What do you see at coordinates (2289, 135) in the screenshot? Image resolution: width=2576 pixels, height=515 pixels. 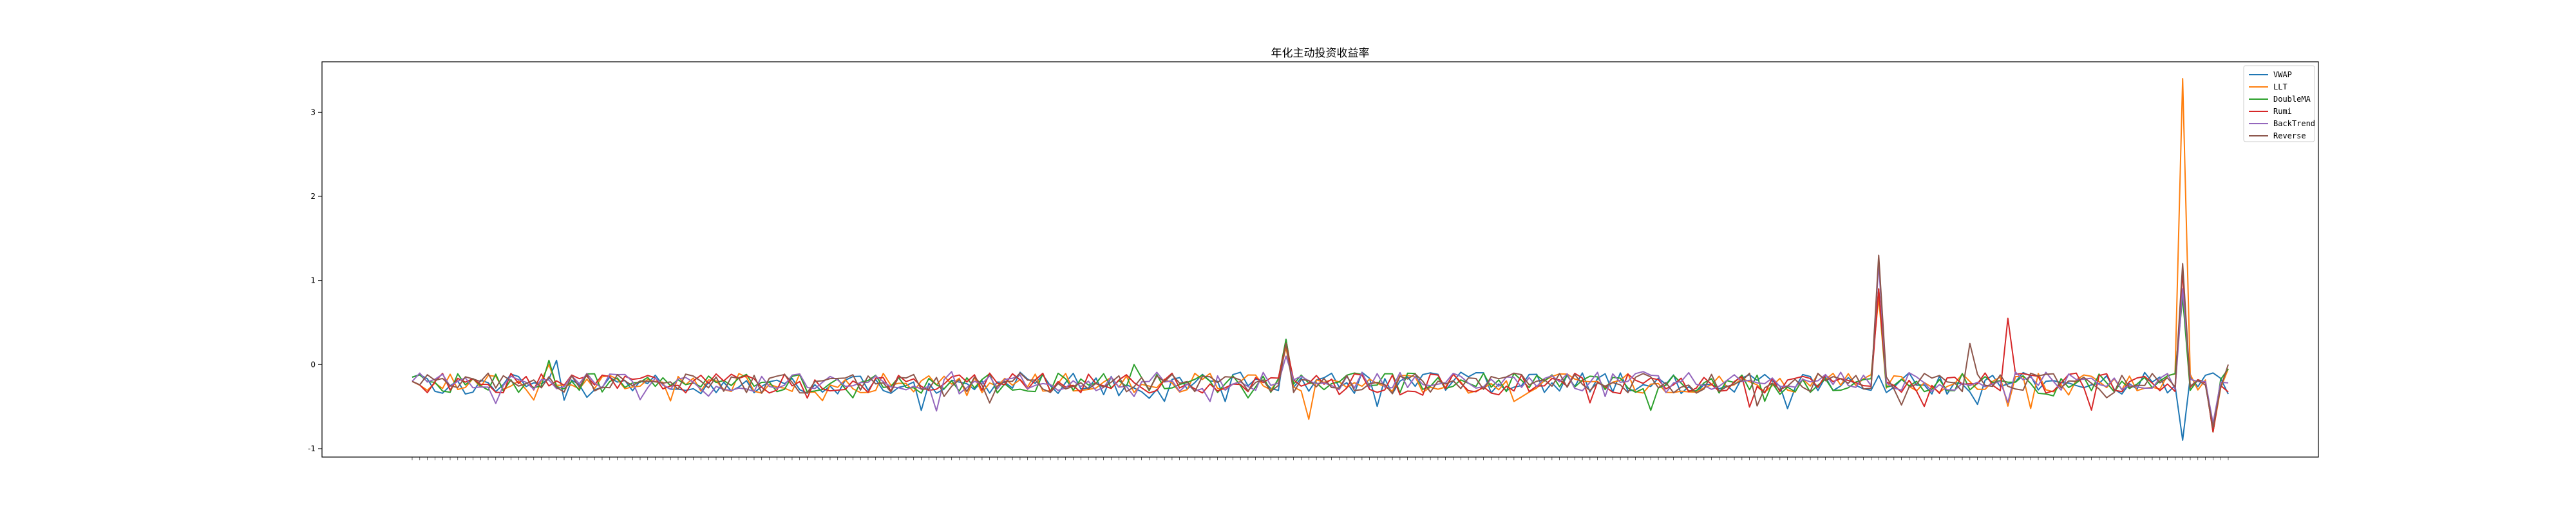 I see `legend-label: Reverse` at bounding box center [2289, 135].